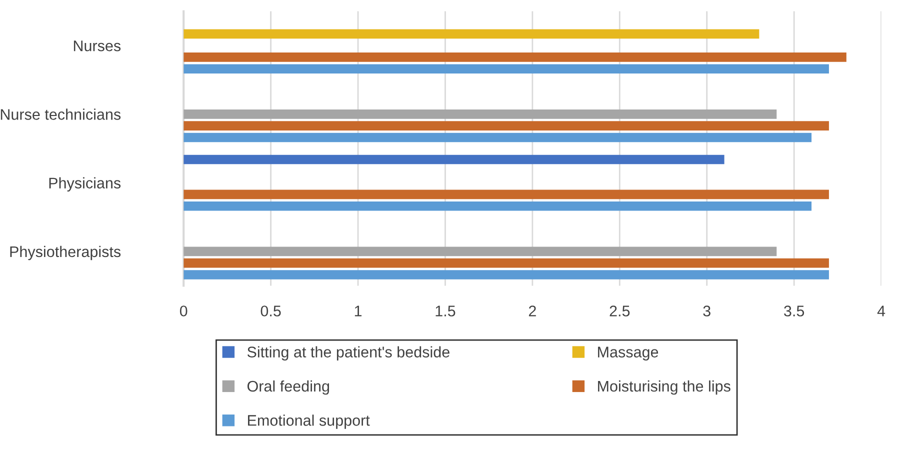  I want to click on x-tick-label: 0.5, so click(270, 311).